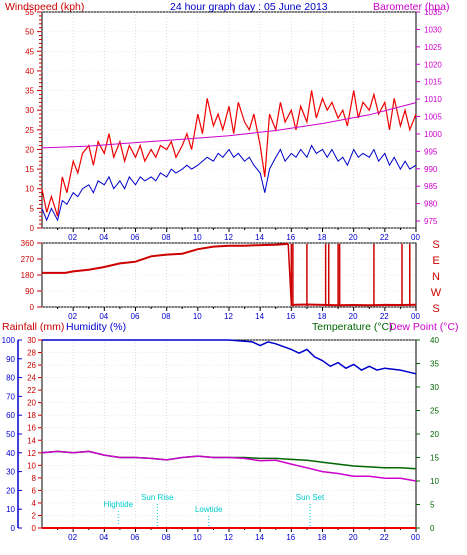  Describe the element at coordinates (28, 243) in the screenshot. I see `direction-y-label: 360` at that location.